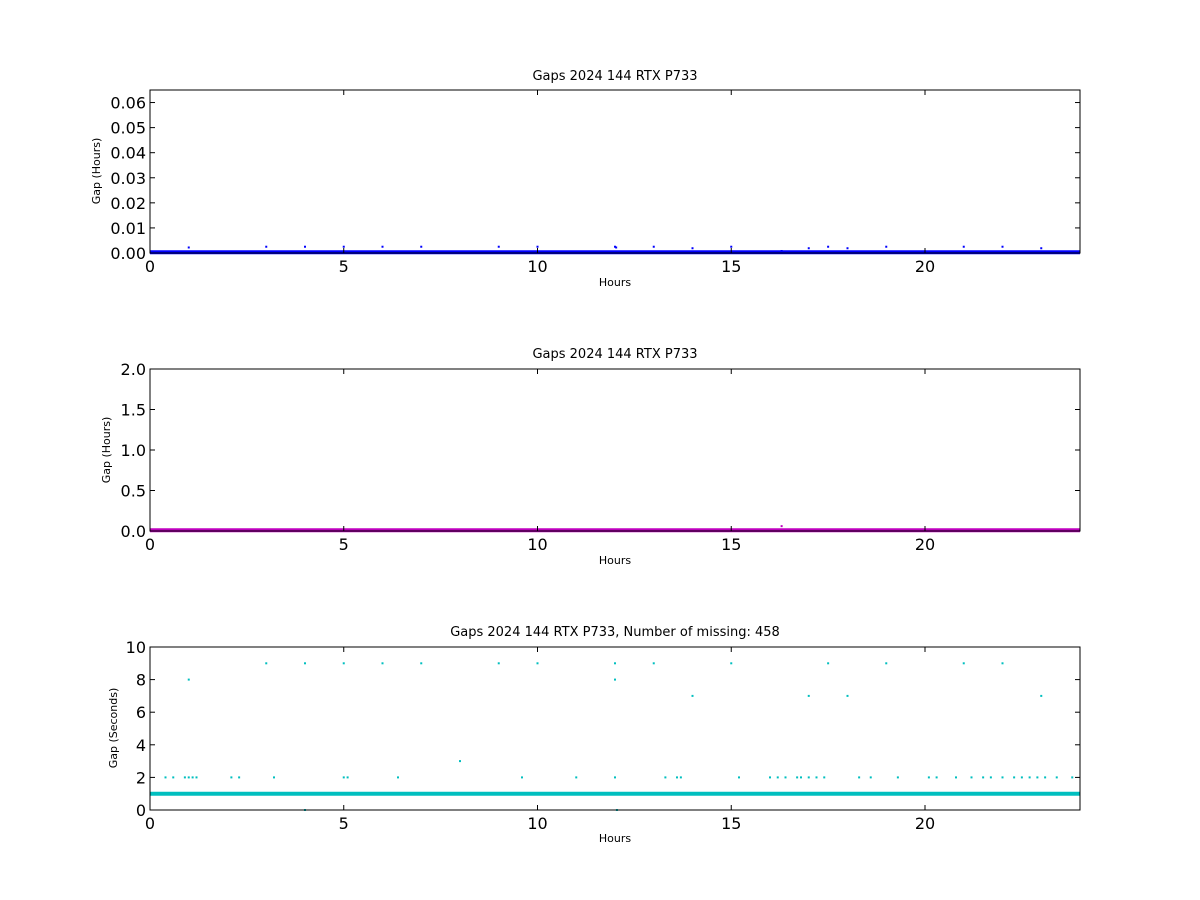 Image resolution: width=1200 pixels, height=900 pixels. Describe the element at coordinates (128, 228) in the screenshot. I see `y-tick-label: 0.01` at that location.